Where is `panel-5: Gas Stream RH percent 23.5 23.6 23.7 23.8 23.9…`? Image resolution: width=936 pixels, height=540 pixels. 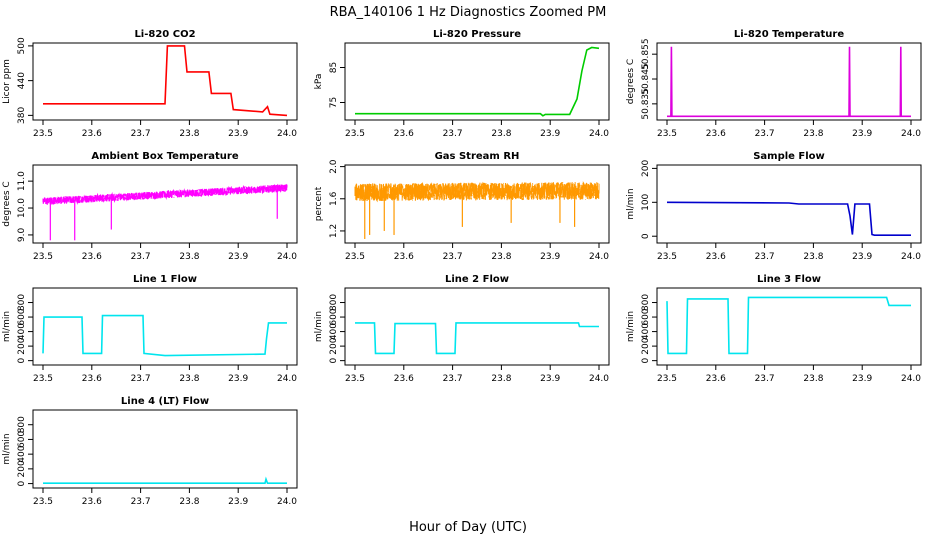
panel-5: Gas Stream RH percent 23.5 23.6 23.7 23.8 23.9… is located at coordinates (462, 206).